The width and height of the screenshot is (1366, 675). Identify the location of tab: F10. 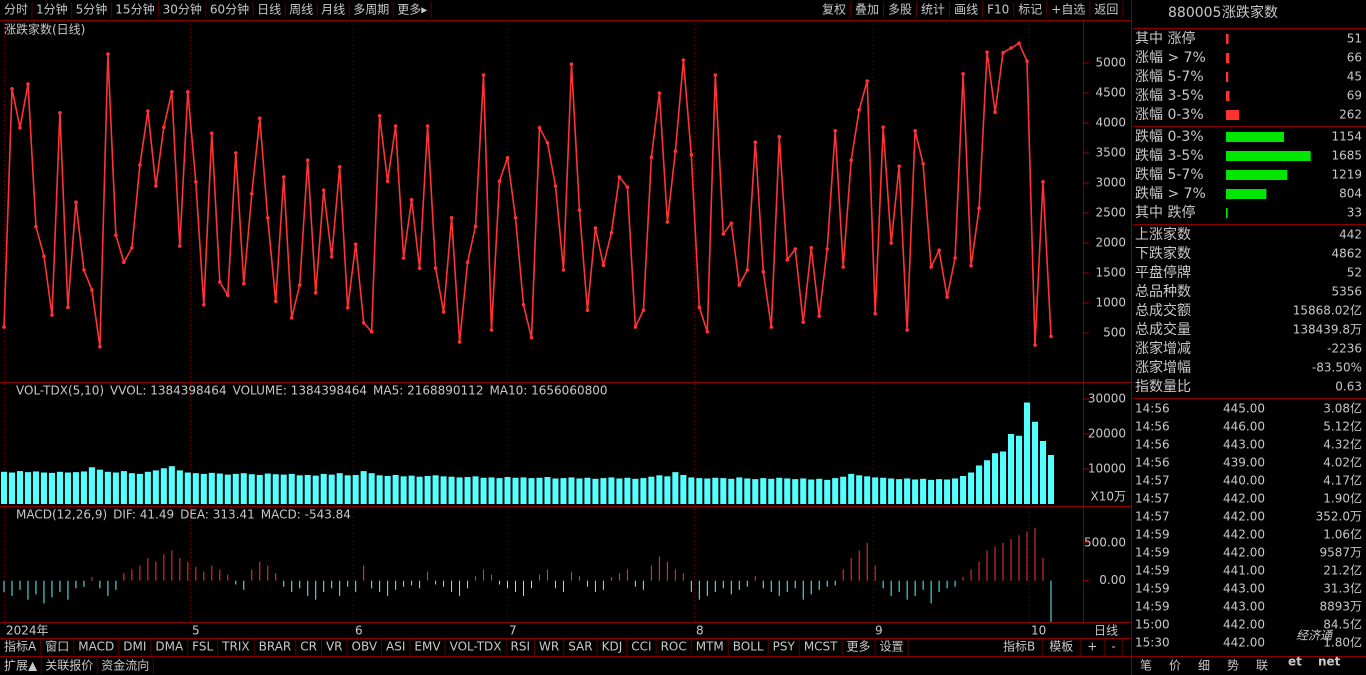
(998, 10).